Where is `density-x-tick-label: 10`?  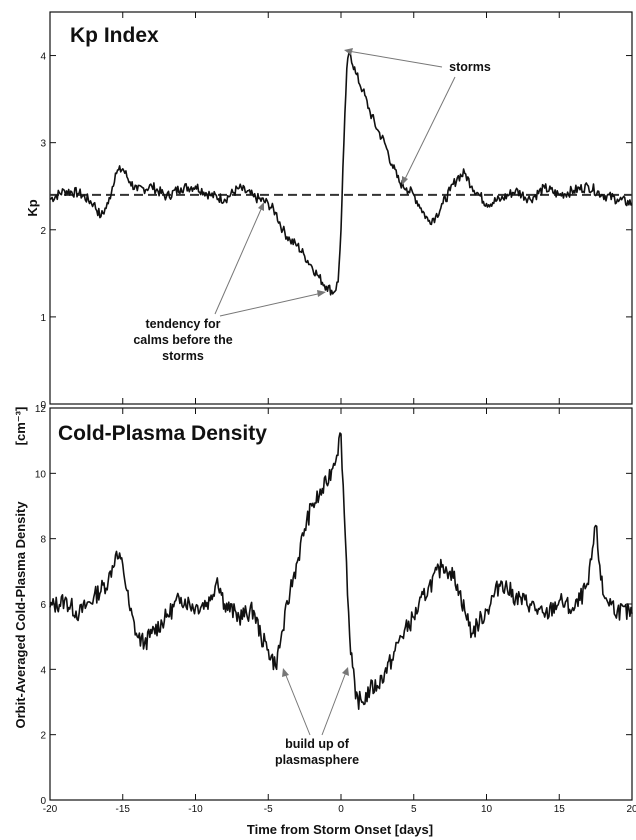 density-x-tick-label: 10 is located at coordinates (487, 809).